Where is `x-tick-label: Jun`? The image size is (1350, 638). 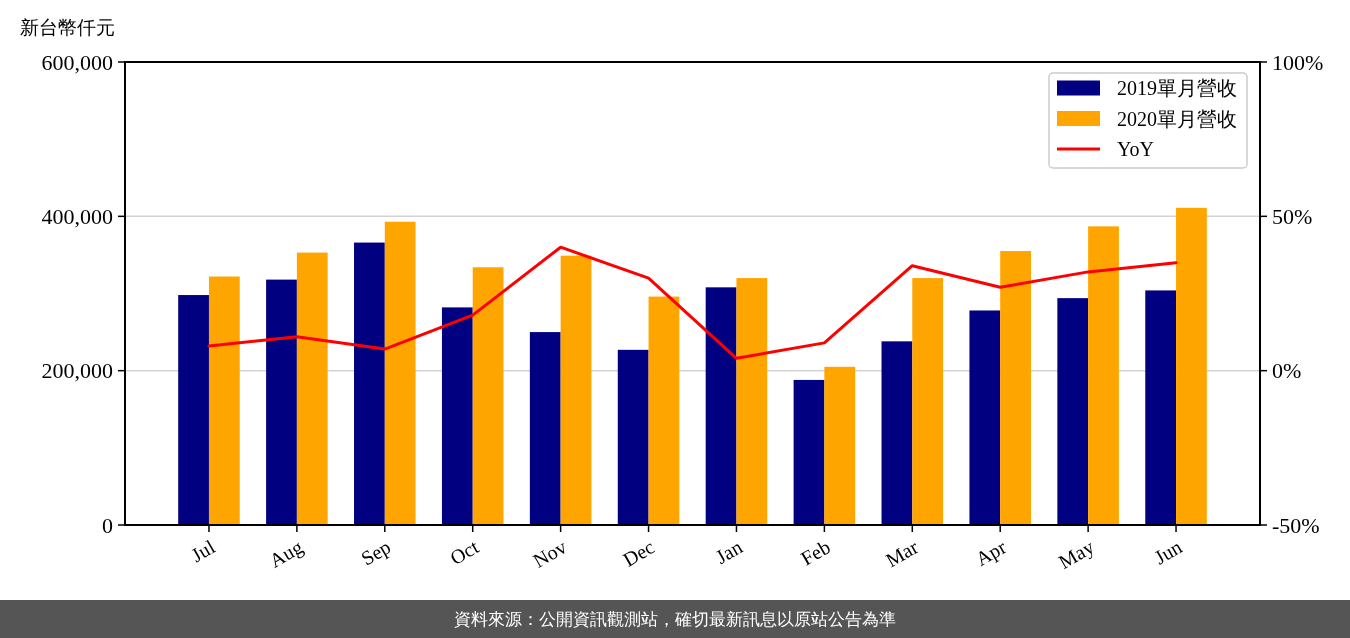 x-tick-label: Jun is located at coordinates (1168, 552).